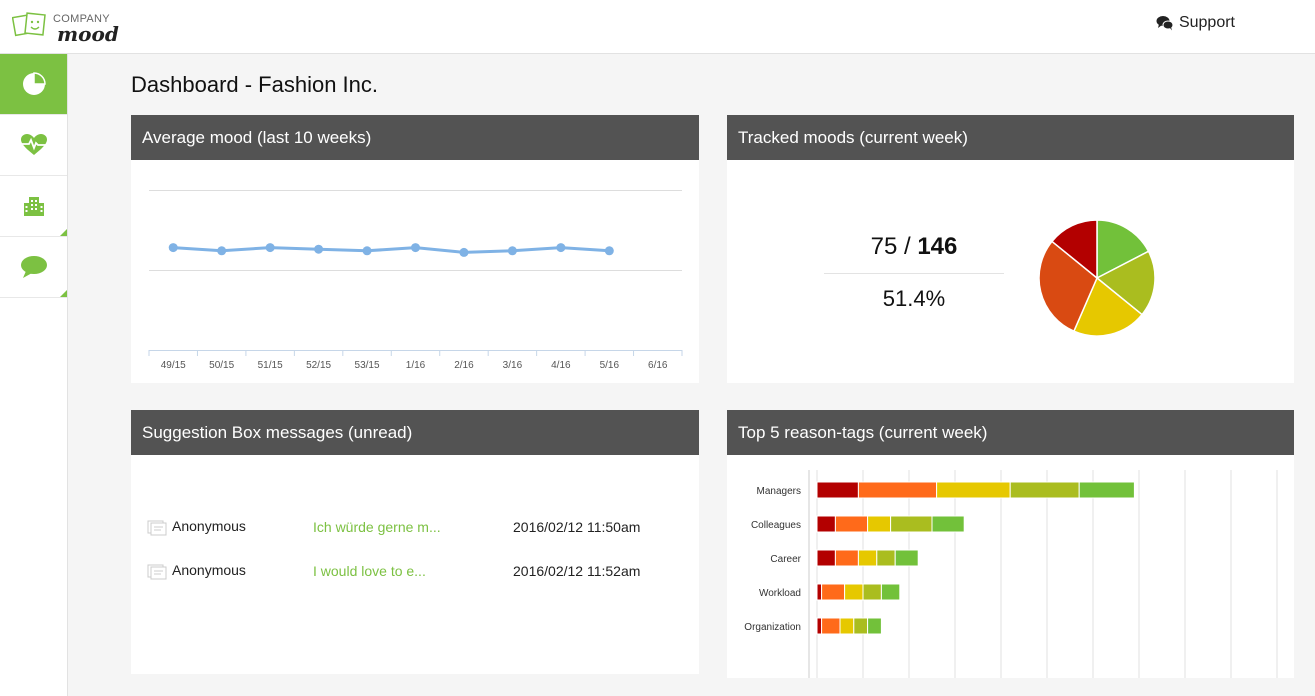 The width and height of the screenshot is (1315, 696). What do you see at coordinates (577, 527) in the screenshot?
I see `message-date: 2016/02/12 11:50am` at bounding box center [577, 527].